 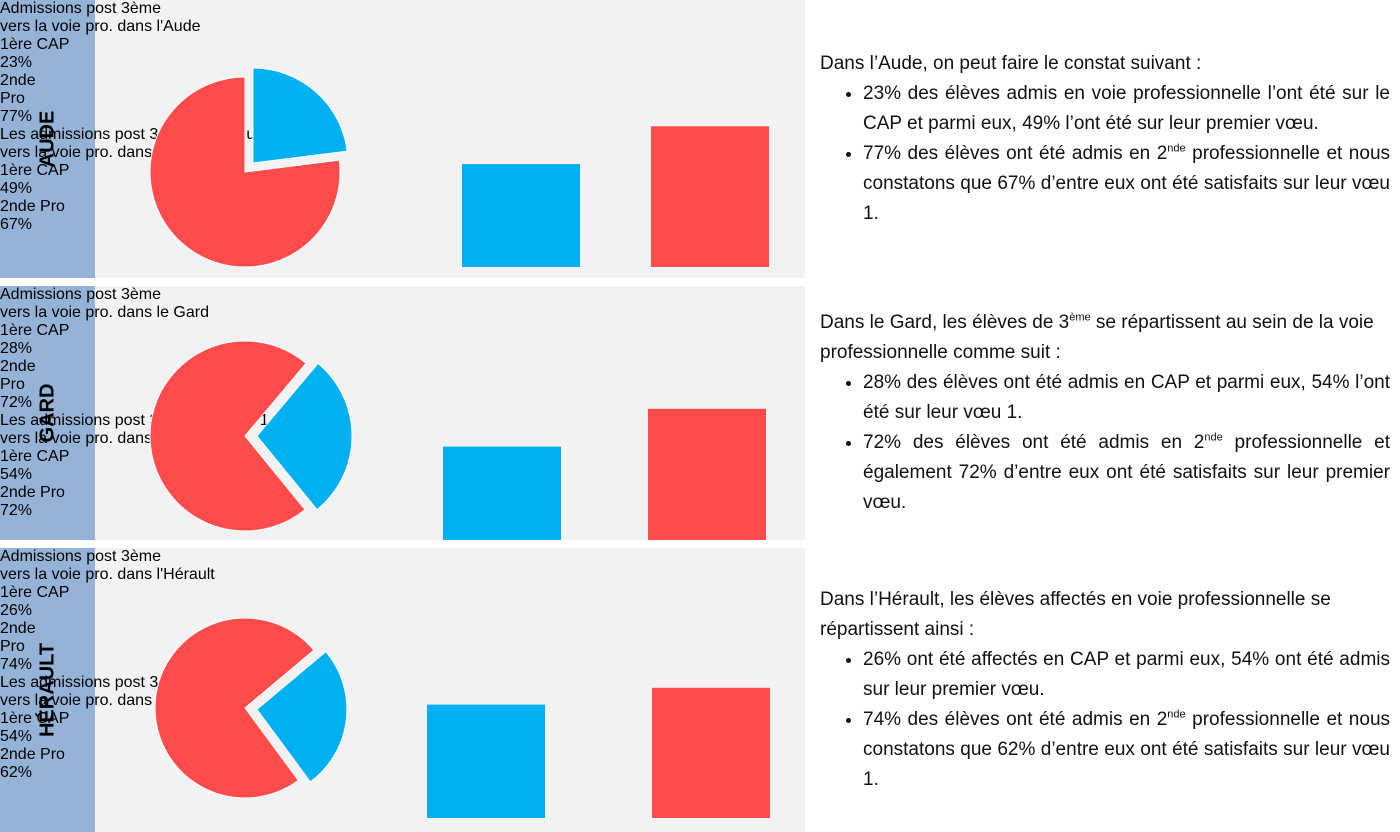 I want to click on value-label: 26%, so click(x=16, y=610).